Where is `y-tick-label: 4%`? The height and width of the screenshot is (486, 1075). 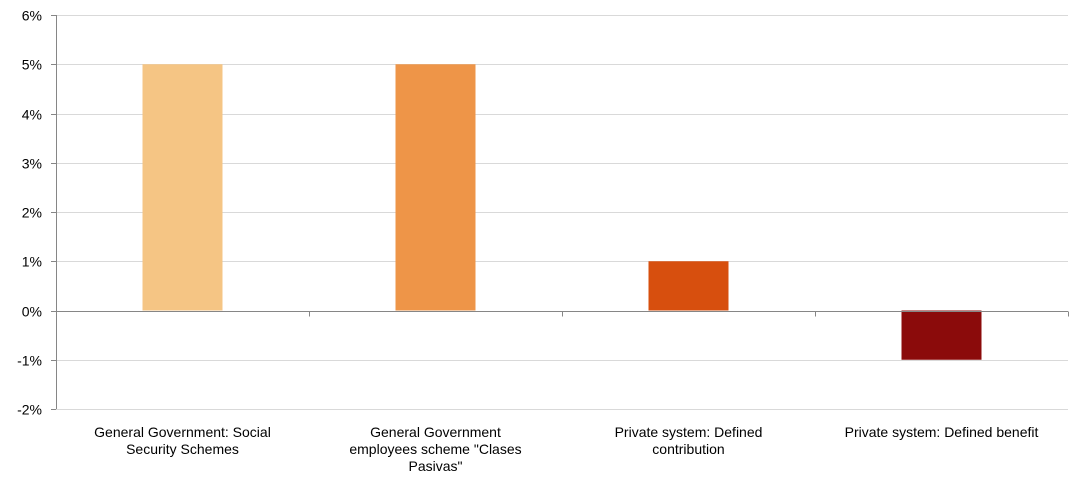
y-tick-label: 4% is located at coordinates (32, 115).